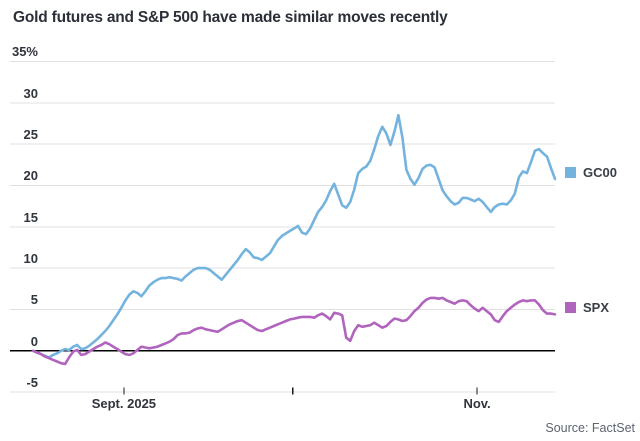  What do you see at coordinates (124, 403) in the screenshot?
I see `x-axis-label: Sept. 2025` at bounding box center [124, 403].